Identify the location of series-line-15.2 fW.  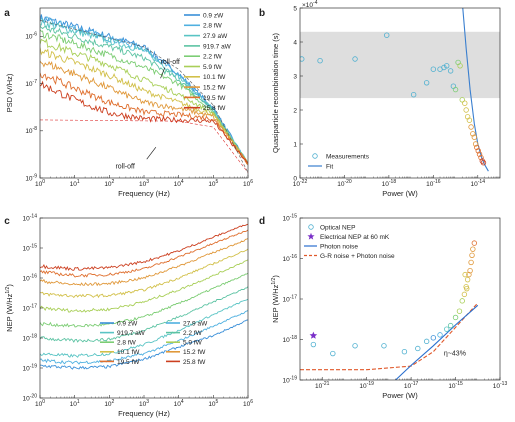
(144, 262).